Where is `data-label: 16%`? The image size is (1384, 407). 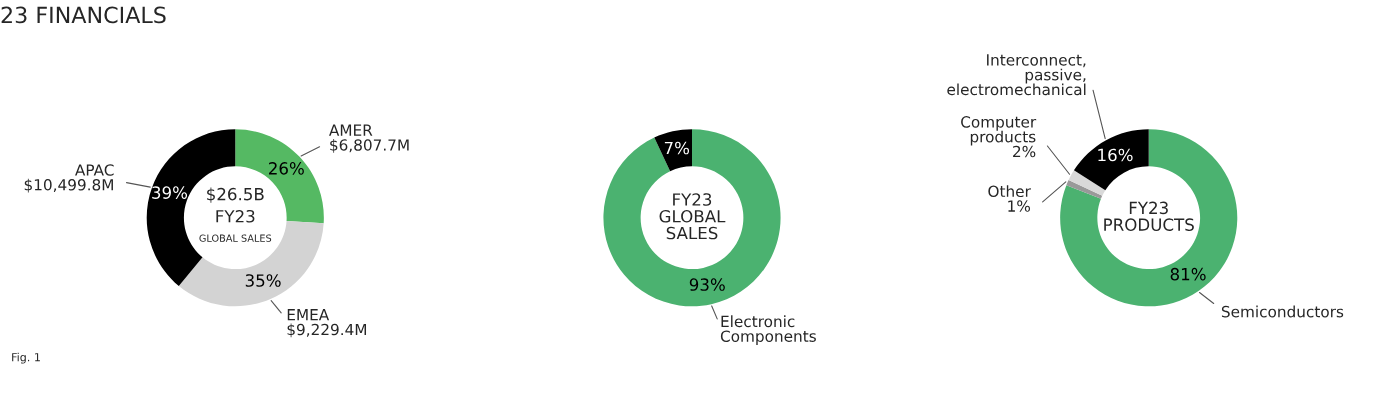
data-label: 16% is located at coordinates (1115, 155).